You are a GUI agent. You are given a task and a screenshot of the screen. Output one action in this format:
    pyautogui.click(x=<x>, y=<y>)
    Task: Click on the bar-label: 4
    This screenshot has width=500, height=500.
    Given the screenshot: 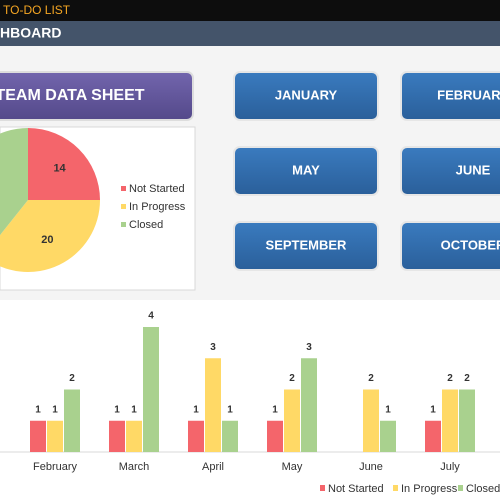 What is the action you would take?
    pyautogui.click(x=151, y=316)
    